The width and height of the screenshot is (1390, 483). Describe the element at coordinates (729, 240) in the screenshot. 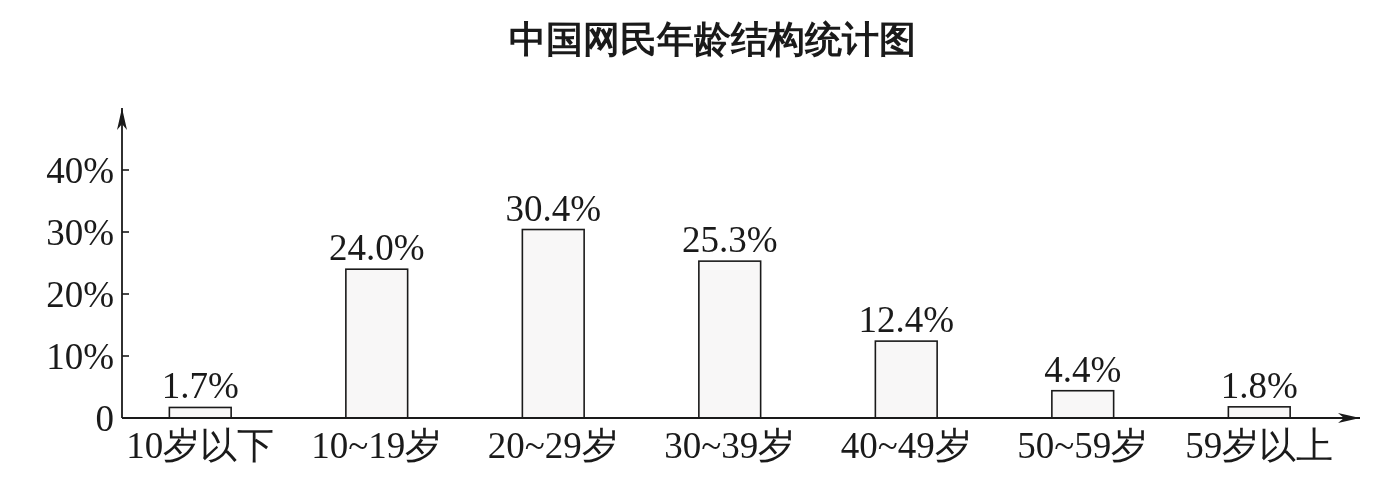

I see `data-label: 25.3%` at that location.